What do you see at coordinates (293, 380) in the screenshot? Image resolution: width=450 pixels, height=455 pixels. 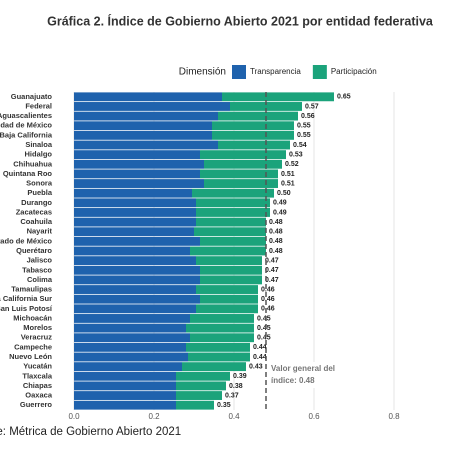 I see `annotation: índice: 0.48` at bounding box center [293, 380].